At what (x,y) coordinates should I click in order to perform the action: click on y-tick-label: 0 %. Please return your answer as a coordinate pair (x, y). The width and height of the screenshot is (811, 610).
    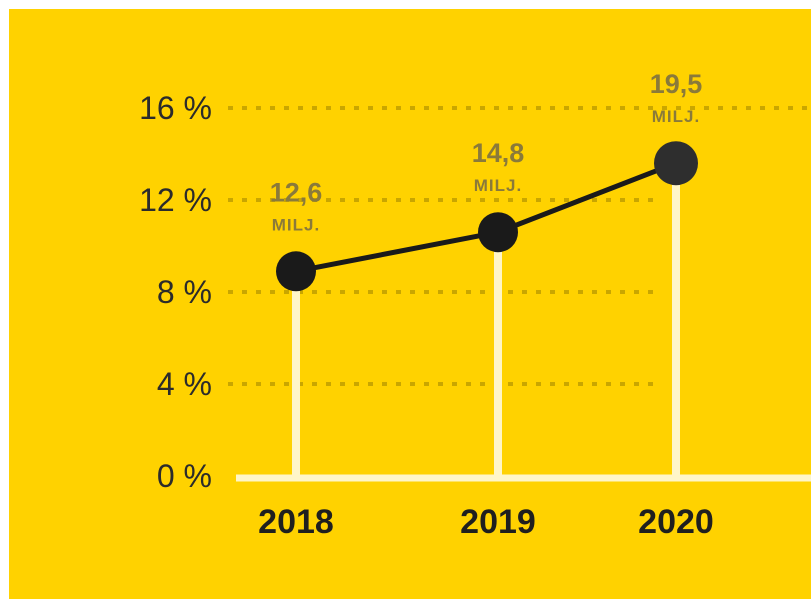
    Looking at the image, I should click on (184, 476).